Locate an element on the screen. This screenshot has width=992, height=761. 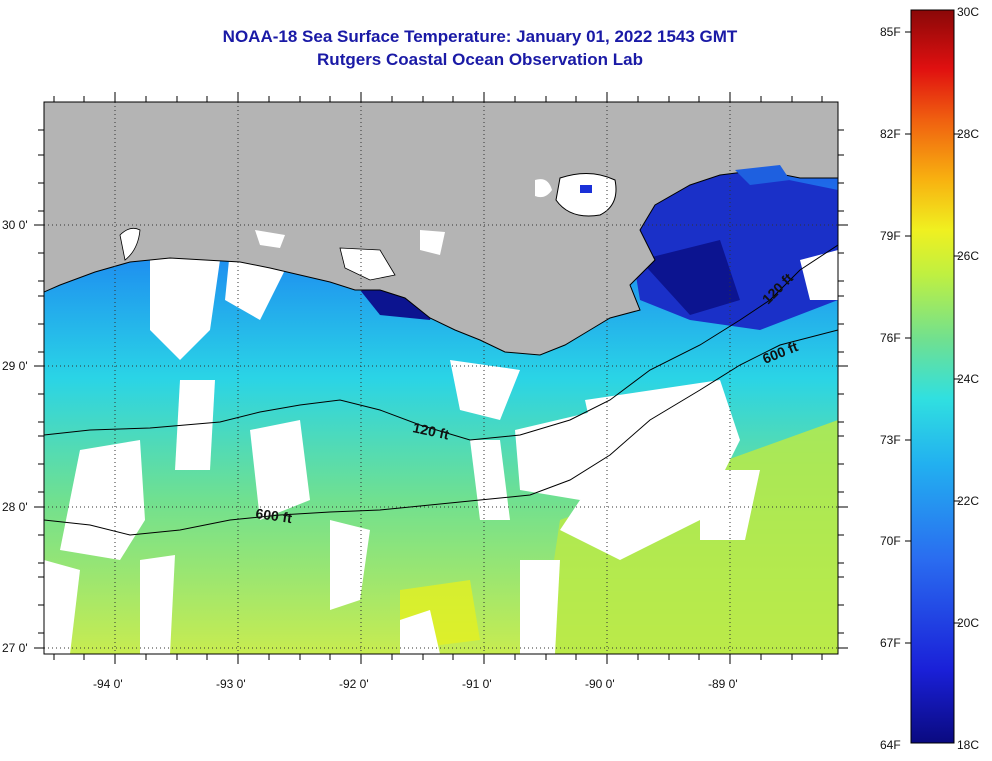
colorbar-f-label: 85F is located at coordinates (890, 32).